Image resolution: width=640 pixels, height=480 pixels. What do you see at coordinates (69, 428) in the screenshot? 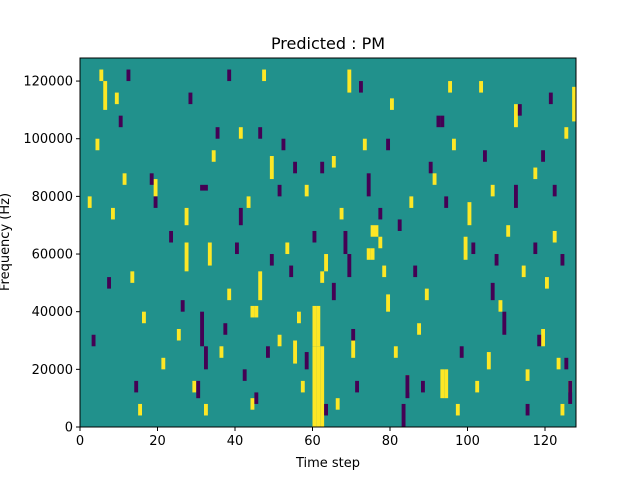
I see `y-tick-label: 0` at bounding box center [69, 428].